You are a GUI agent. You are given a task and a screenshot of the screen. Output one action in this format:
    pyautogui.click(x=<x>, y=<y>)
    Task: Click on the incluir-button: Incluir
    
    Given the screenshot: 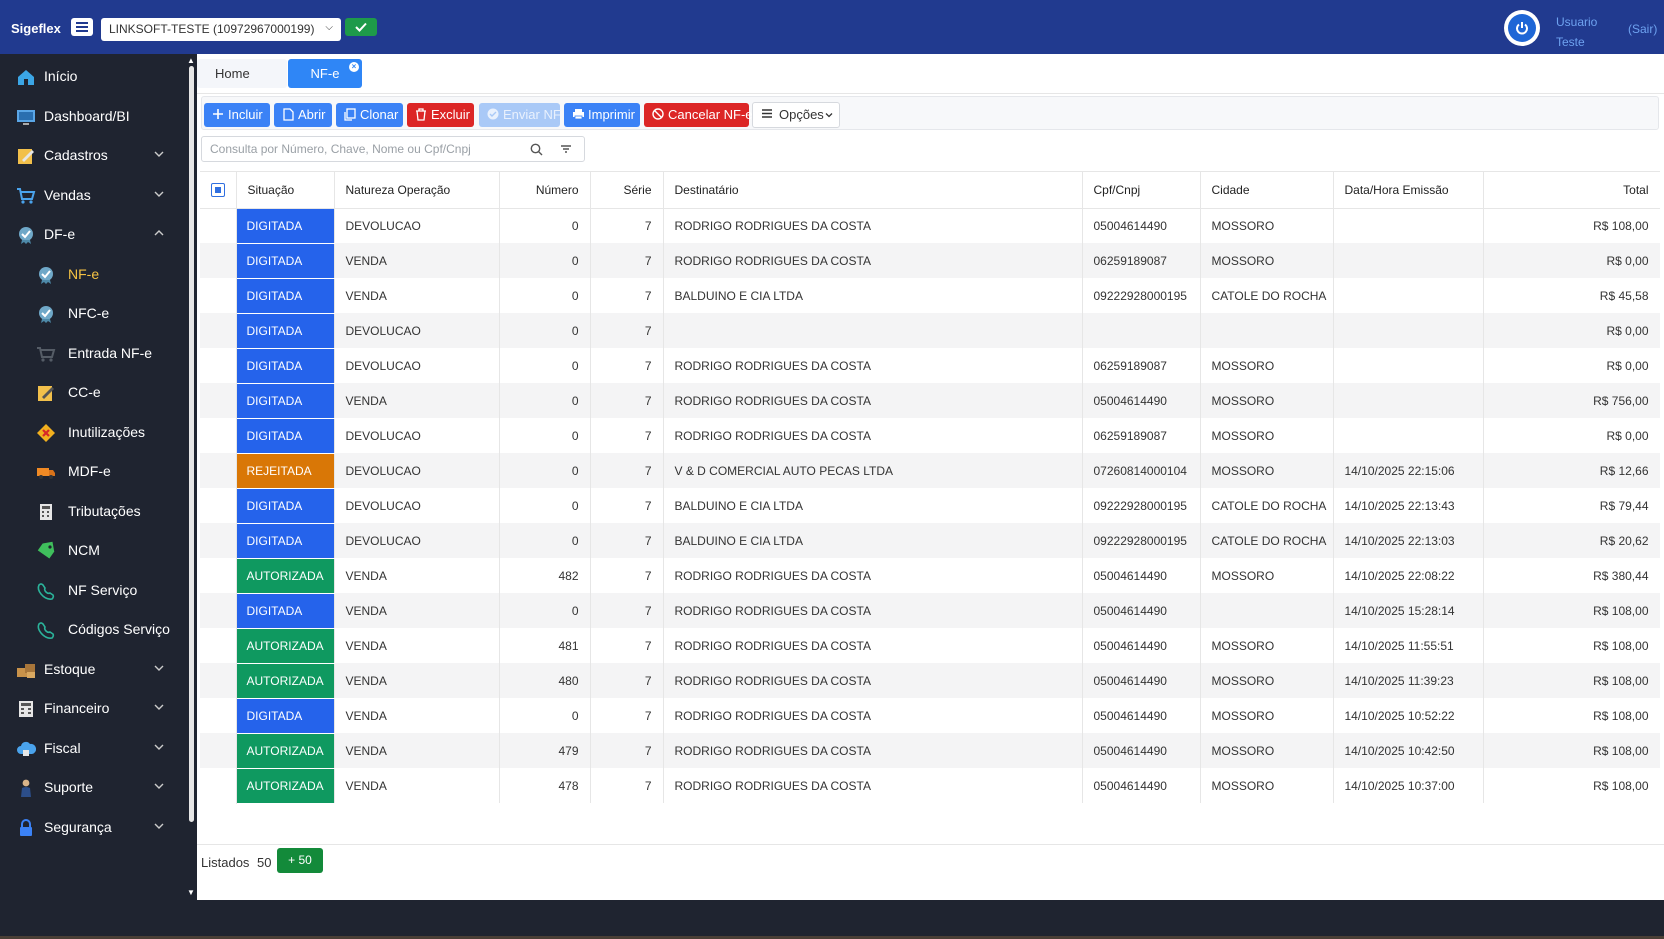 What is the action you would take?
    pyautogui.click(x=237, y=115)
    